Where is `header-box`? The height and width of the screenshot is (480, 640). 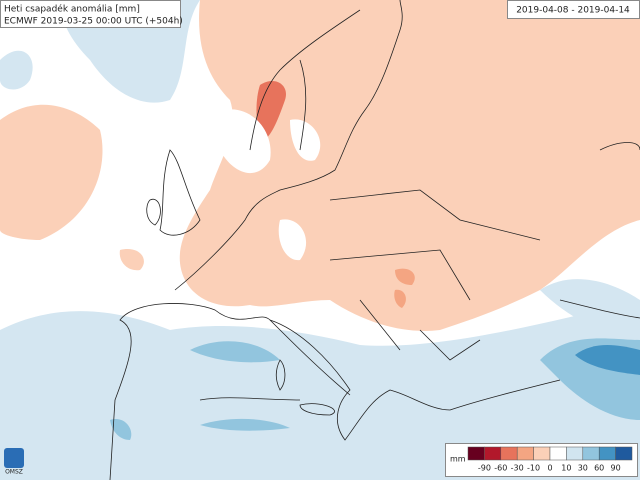 header-box is located at coordinates (90, 14).